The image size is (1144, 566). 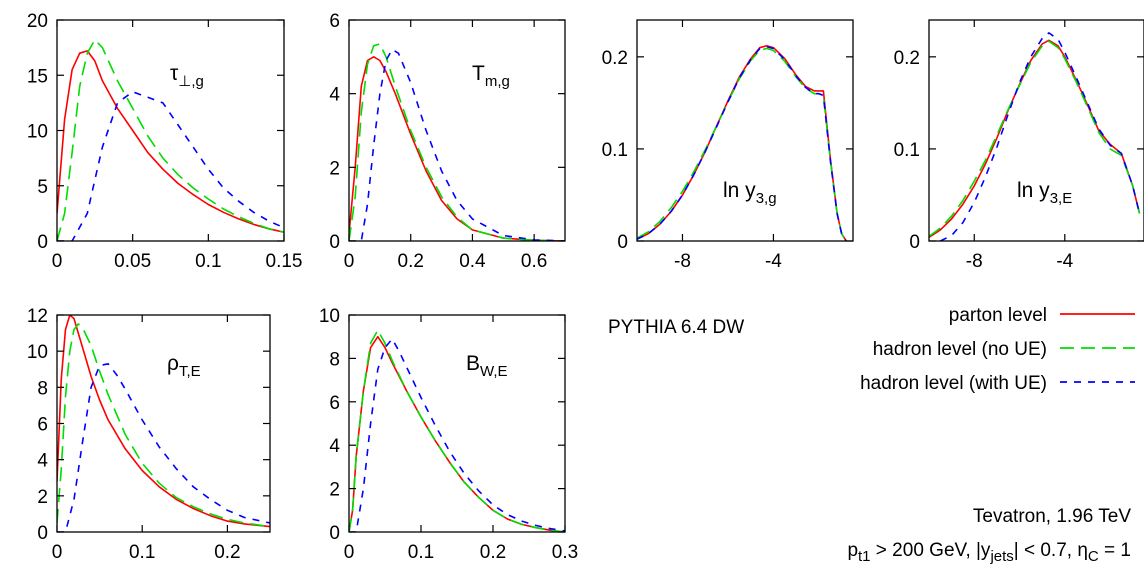 I want to click on collider-annotation: Tevatron, 1.96 TeV, so click(x=1052, y=516).